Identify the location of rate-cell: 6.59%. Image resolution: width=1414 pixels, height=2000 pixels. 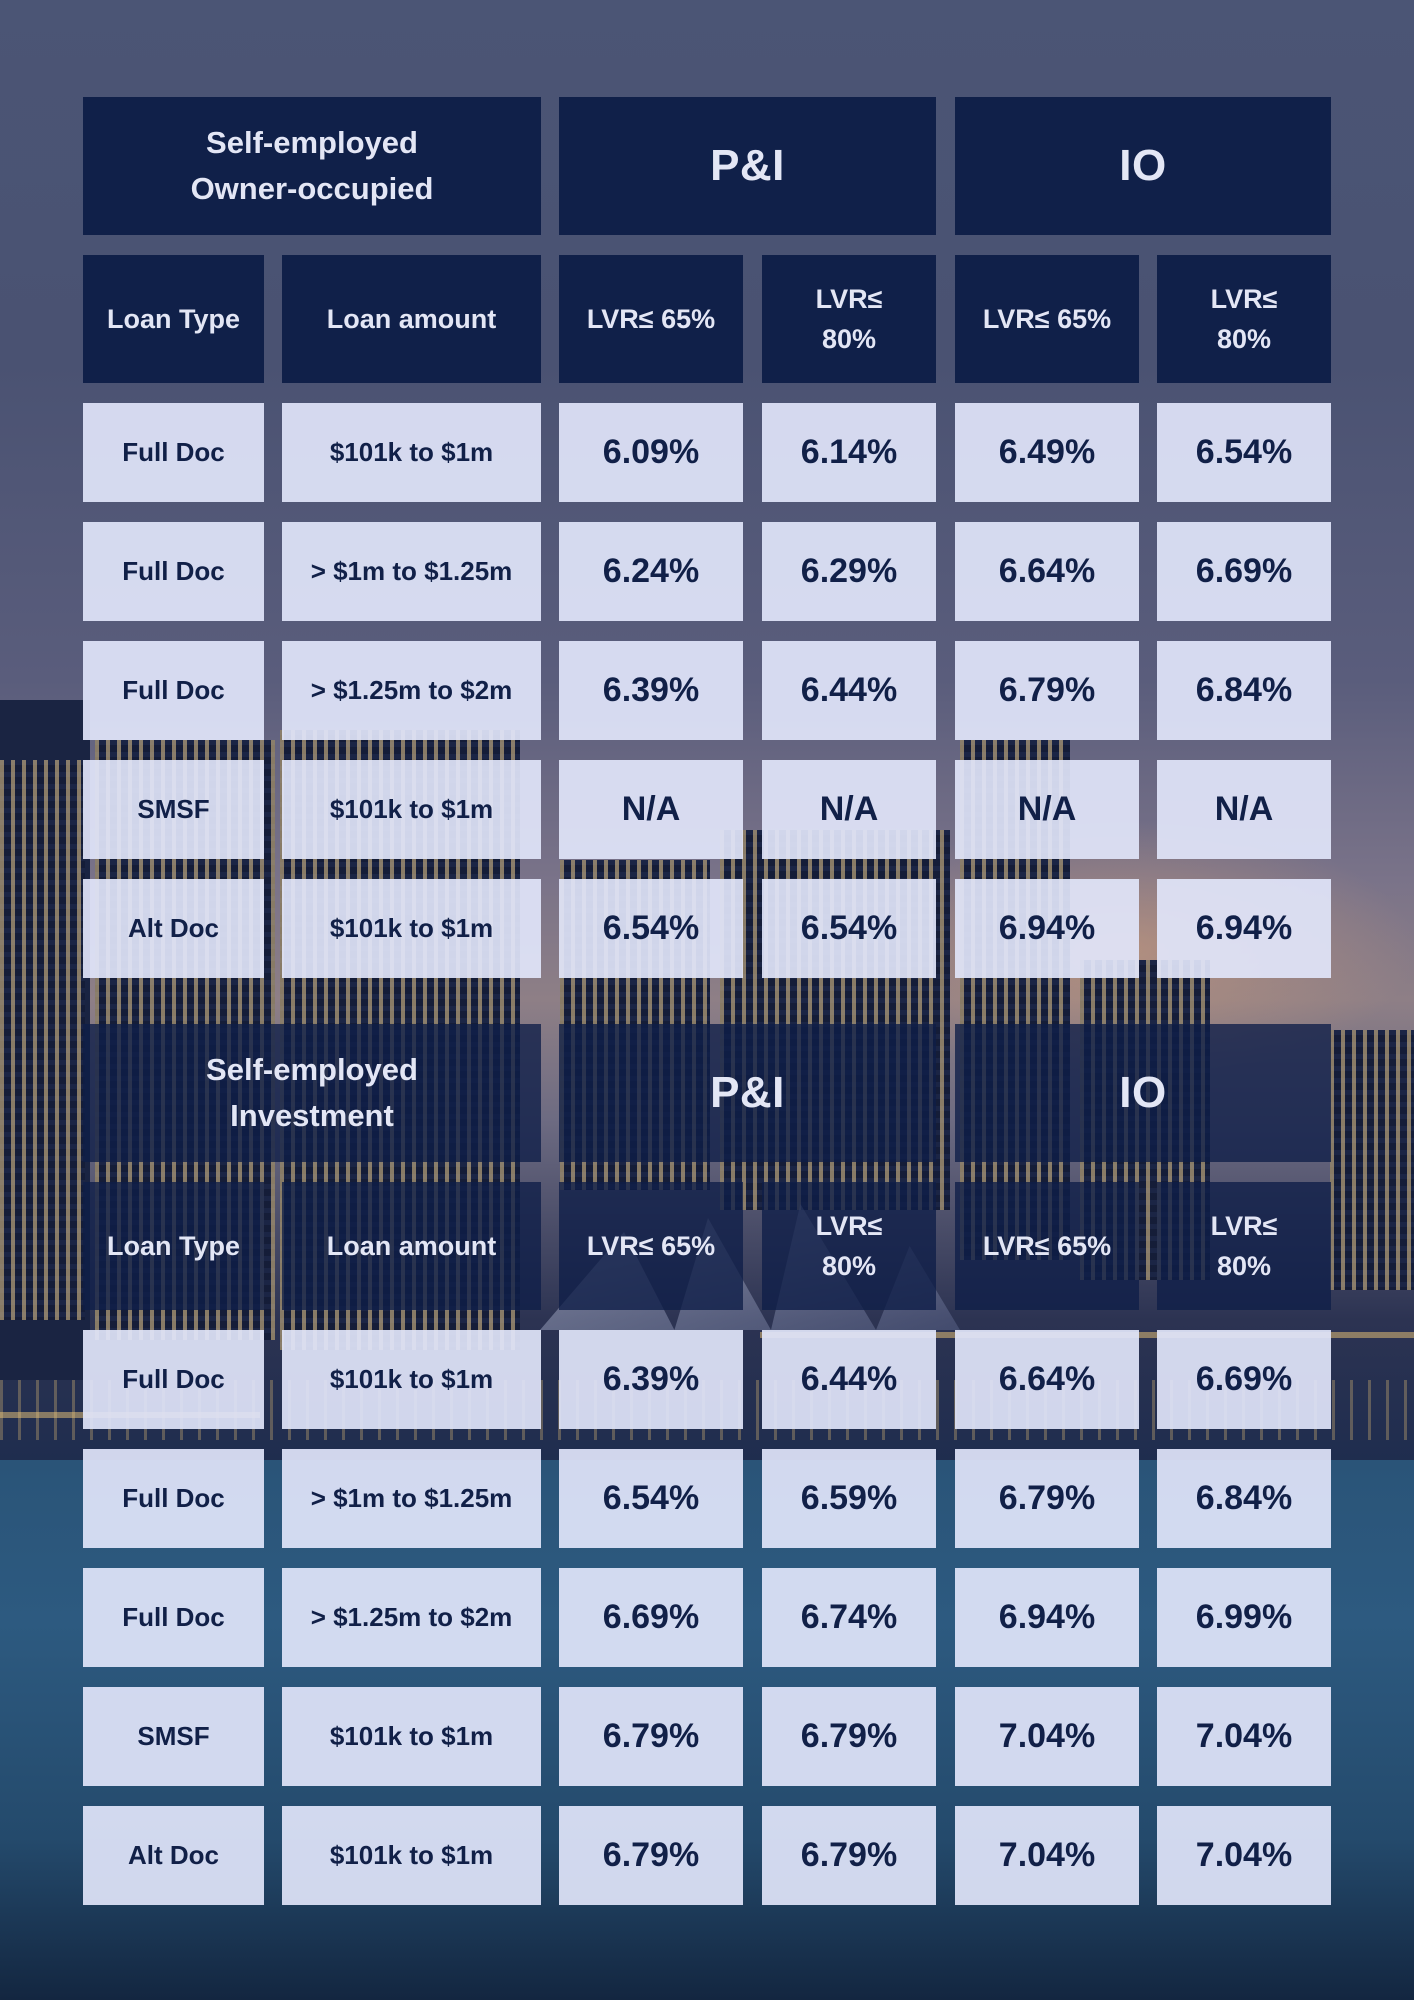
(849, 1498).